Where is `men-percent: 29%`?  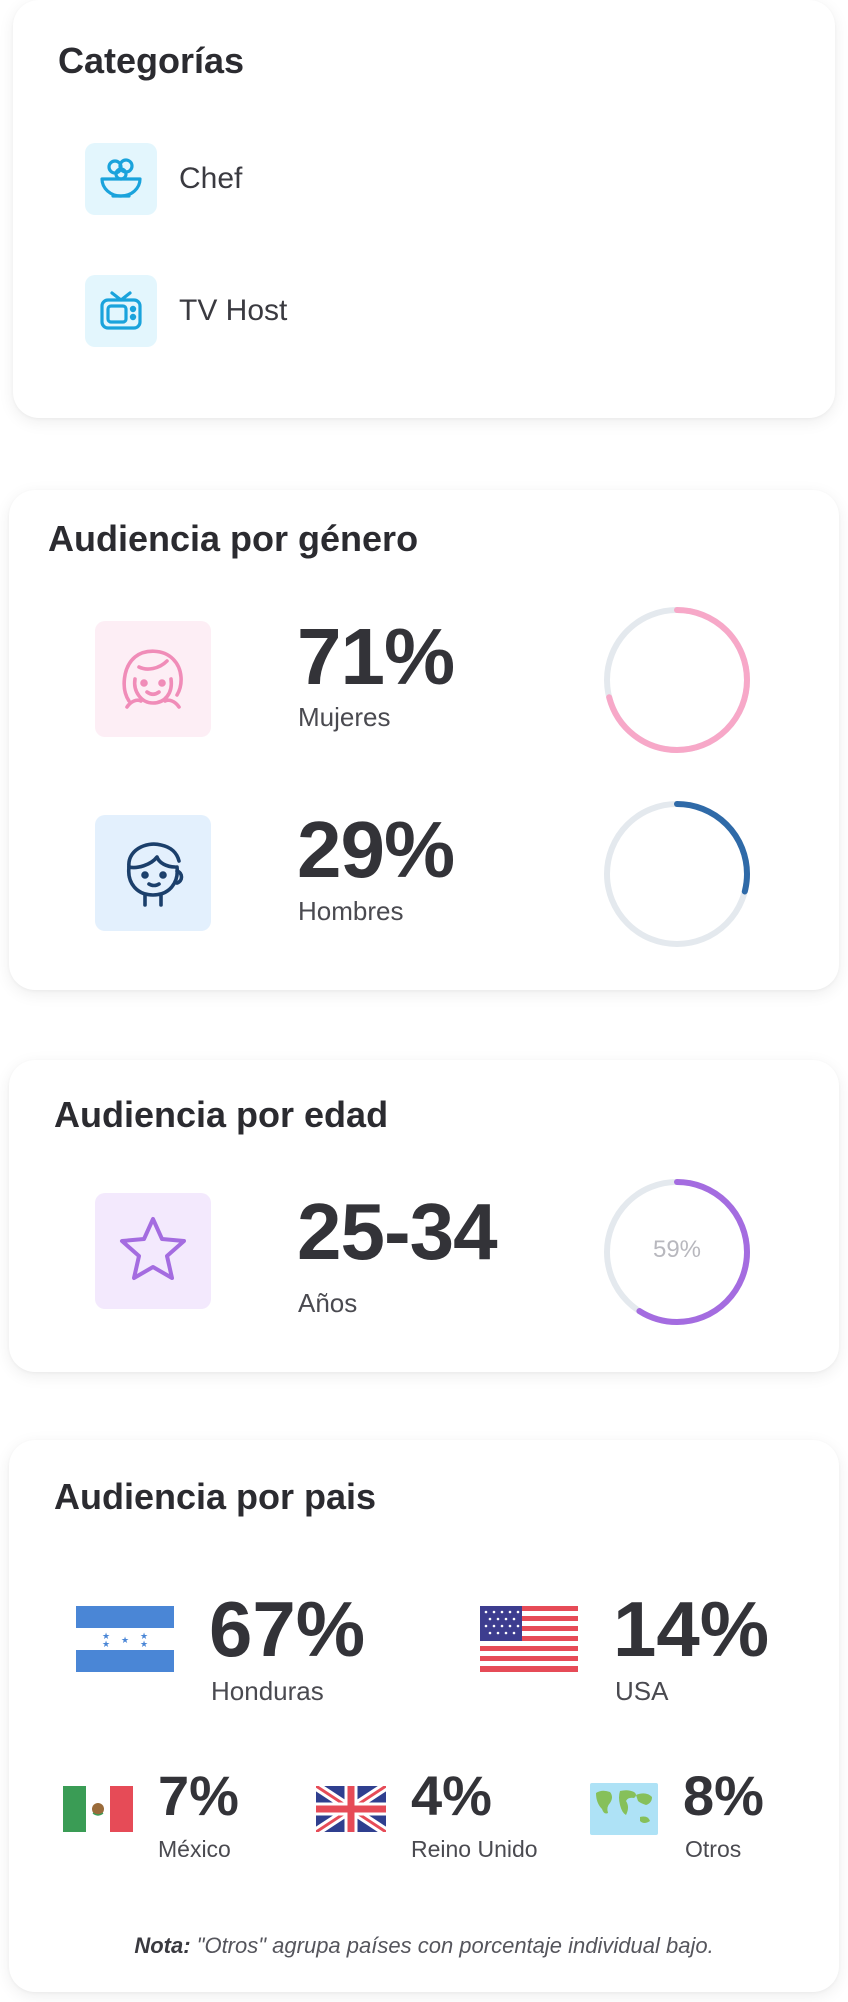
men-percent: 29% is located at coordinates (376, 849).